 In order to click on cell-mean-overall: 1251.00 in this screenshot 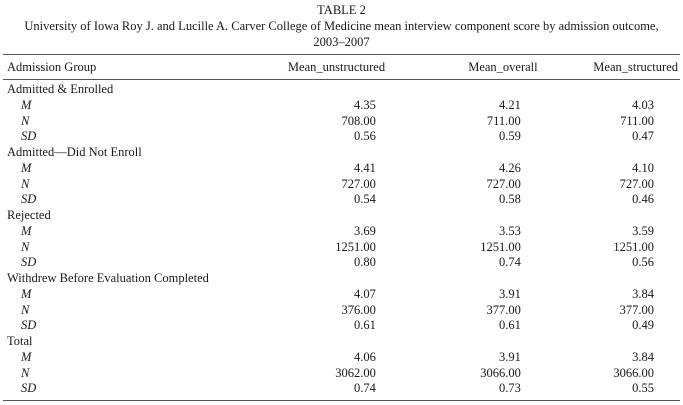, I will do `click(500, 246)`.